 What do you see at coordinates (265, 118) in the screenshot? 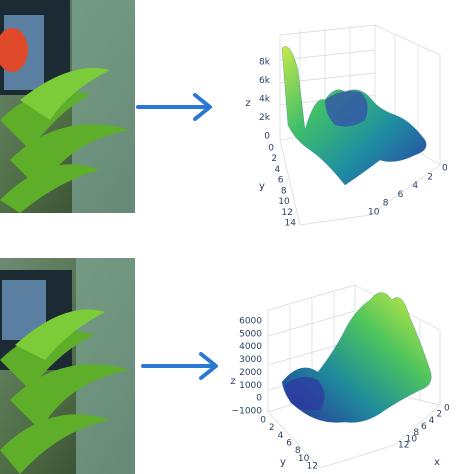
I see `z-tick-label: 2k` at bounding box center [265, 118].